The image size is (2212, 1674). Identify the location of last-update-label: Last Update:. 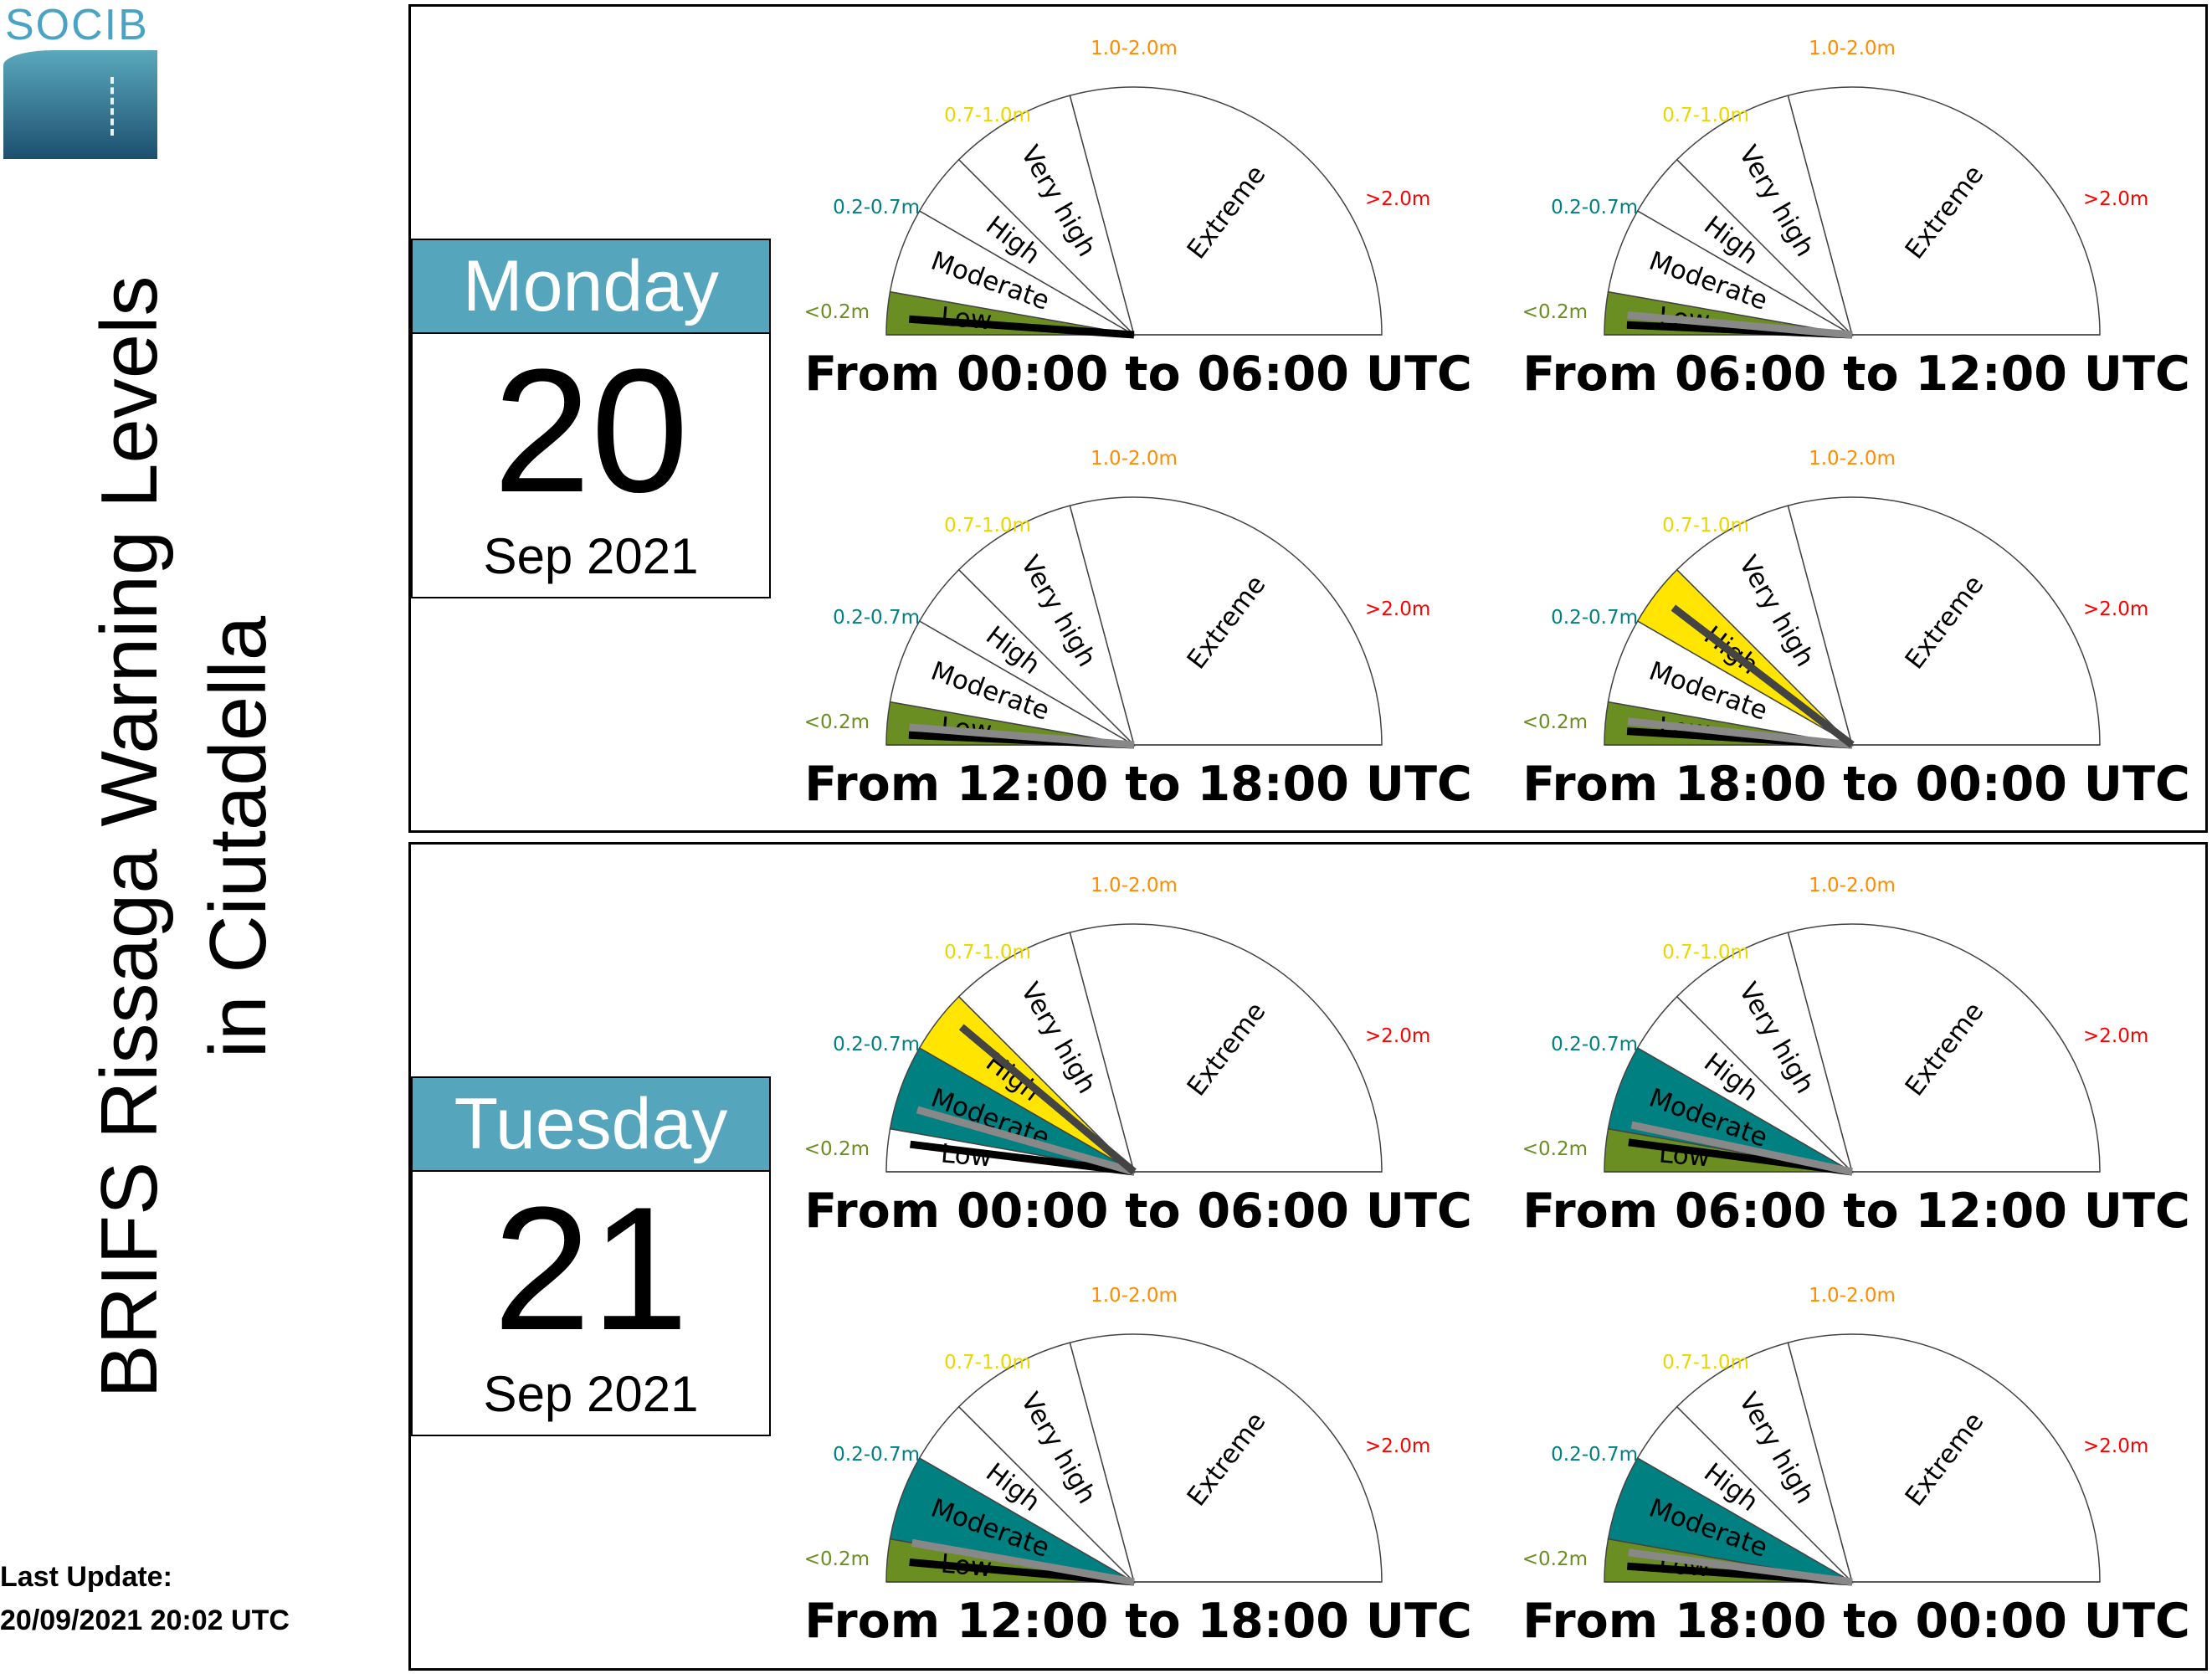
(86, 1577).